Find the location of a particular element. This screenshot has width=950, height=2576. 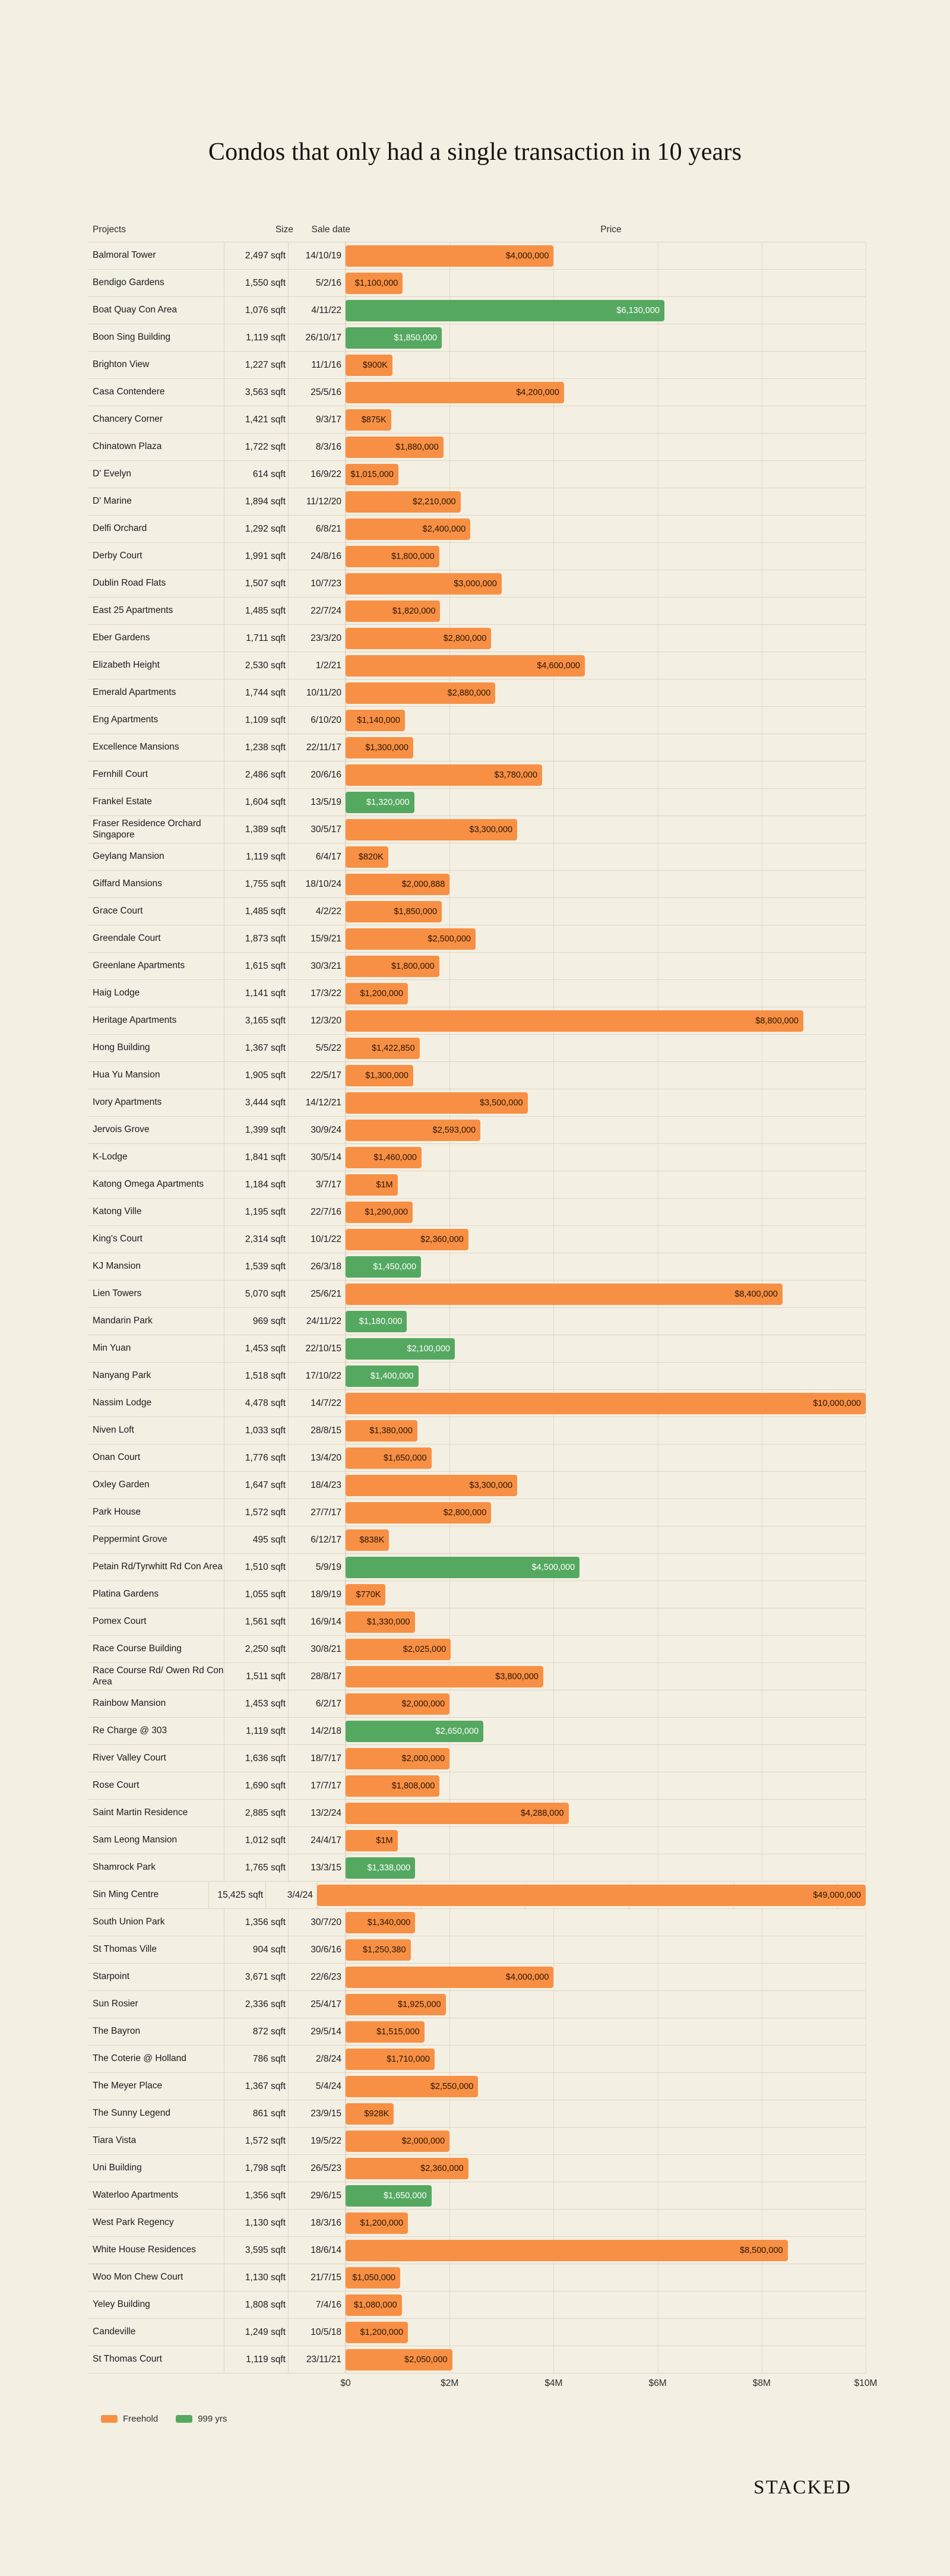

cell-project: Oxley Garden is located at coordinates (156, 1485).